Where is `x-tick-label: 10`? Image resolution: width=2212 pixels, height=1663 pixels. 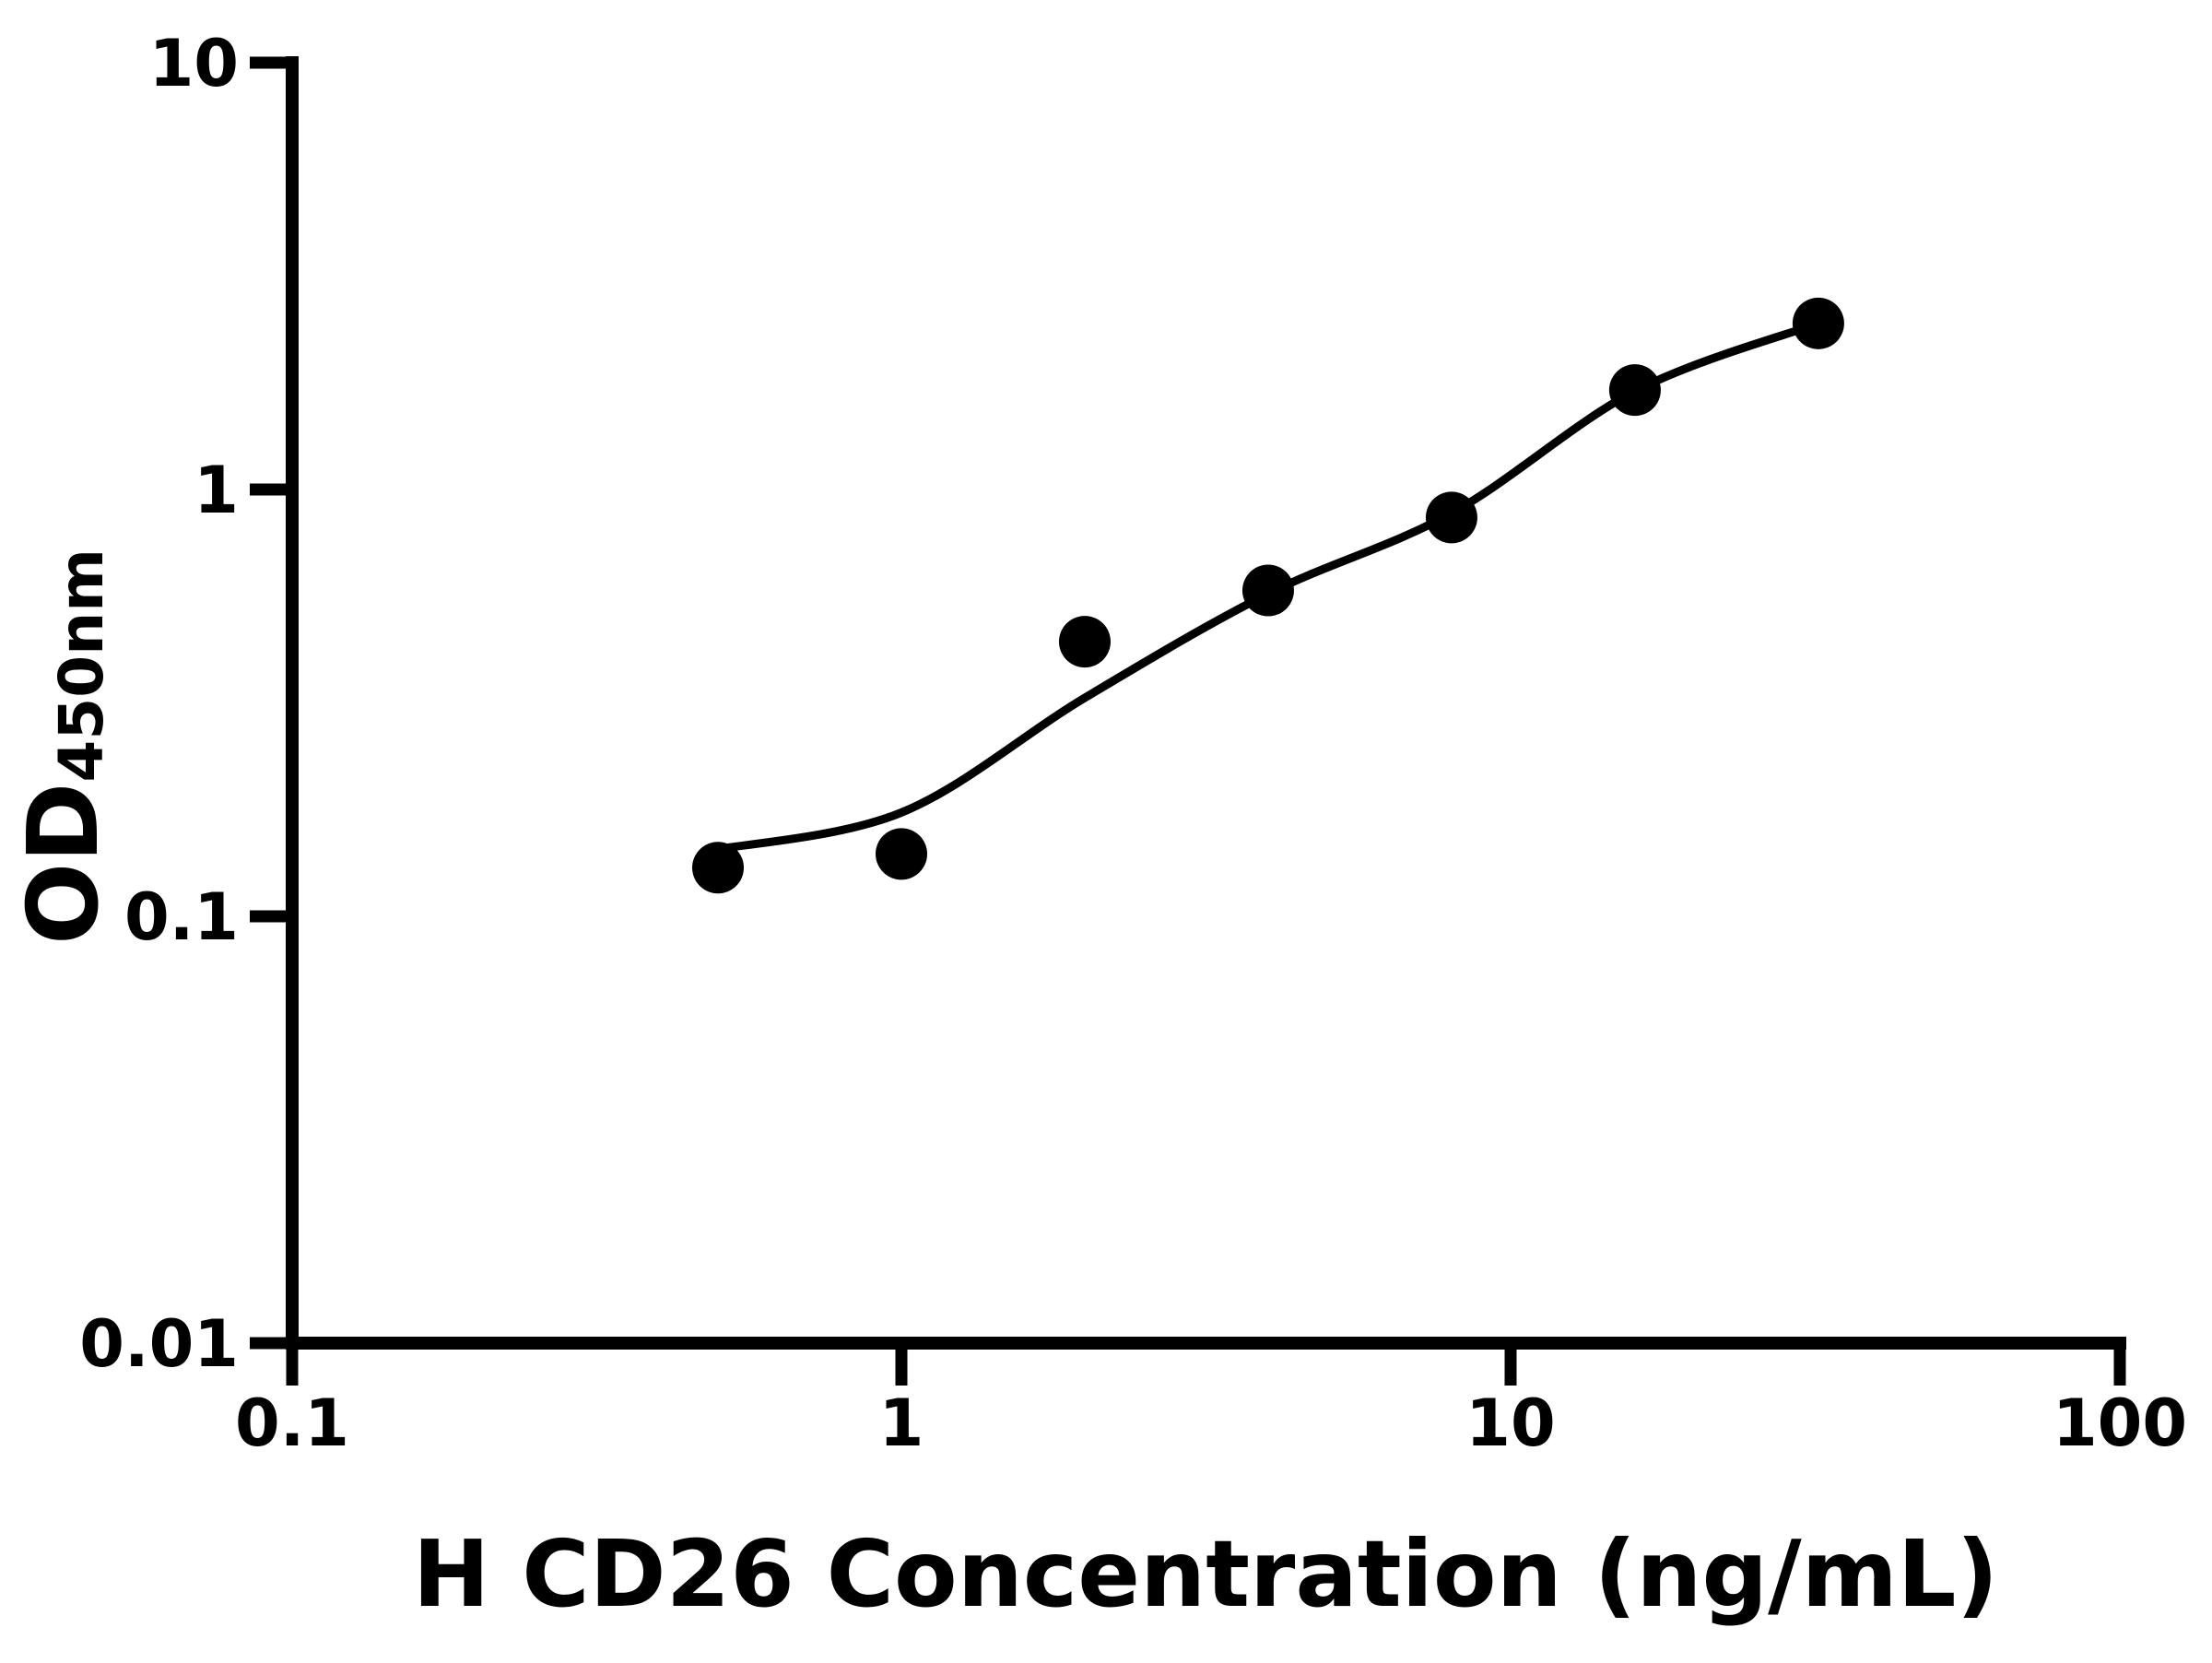
x-tick-label: 10 is located at coordinates (1510, 1423).